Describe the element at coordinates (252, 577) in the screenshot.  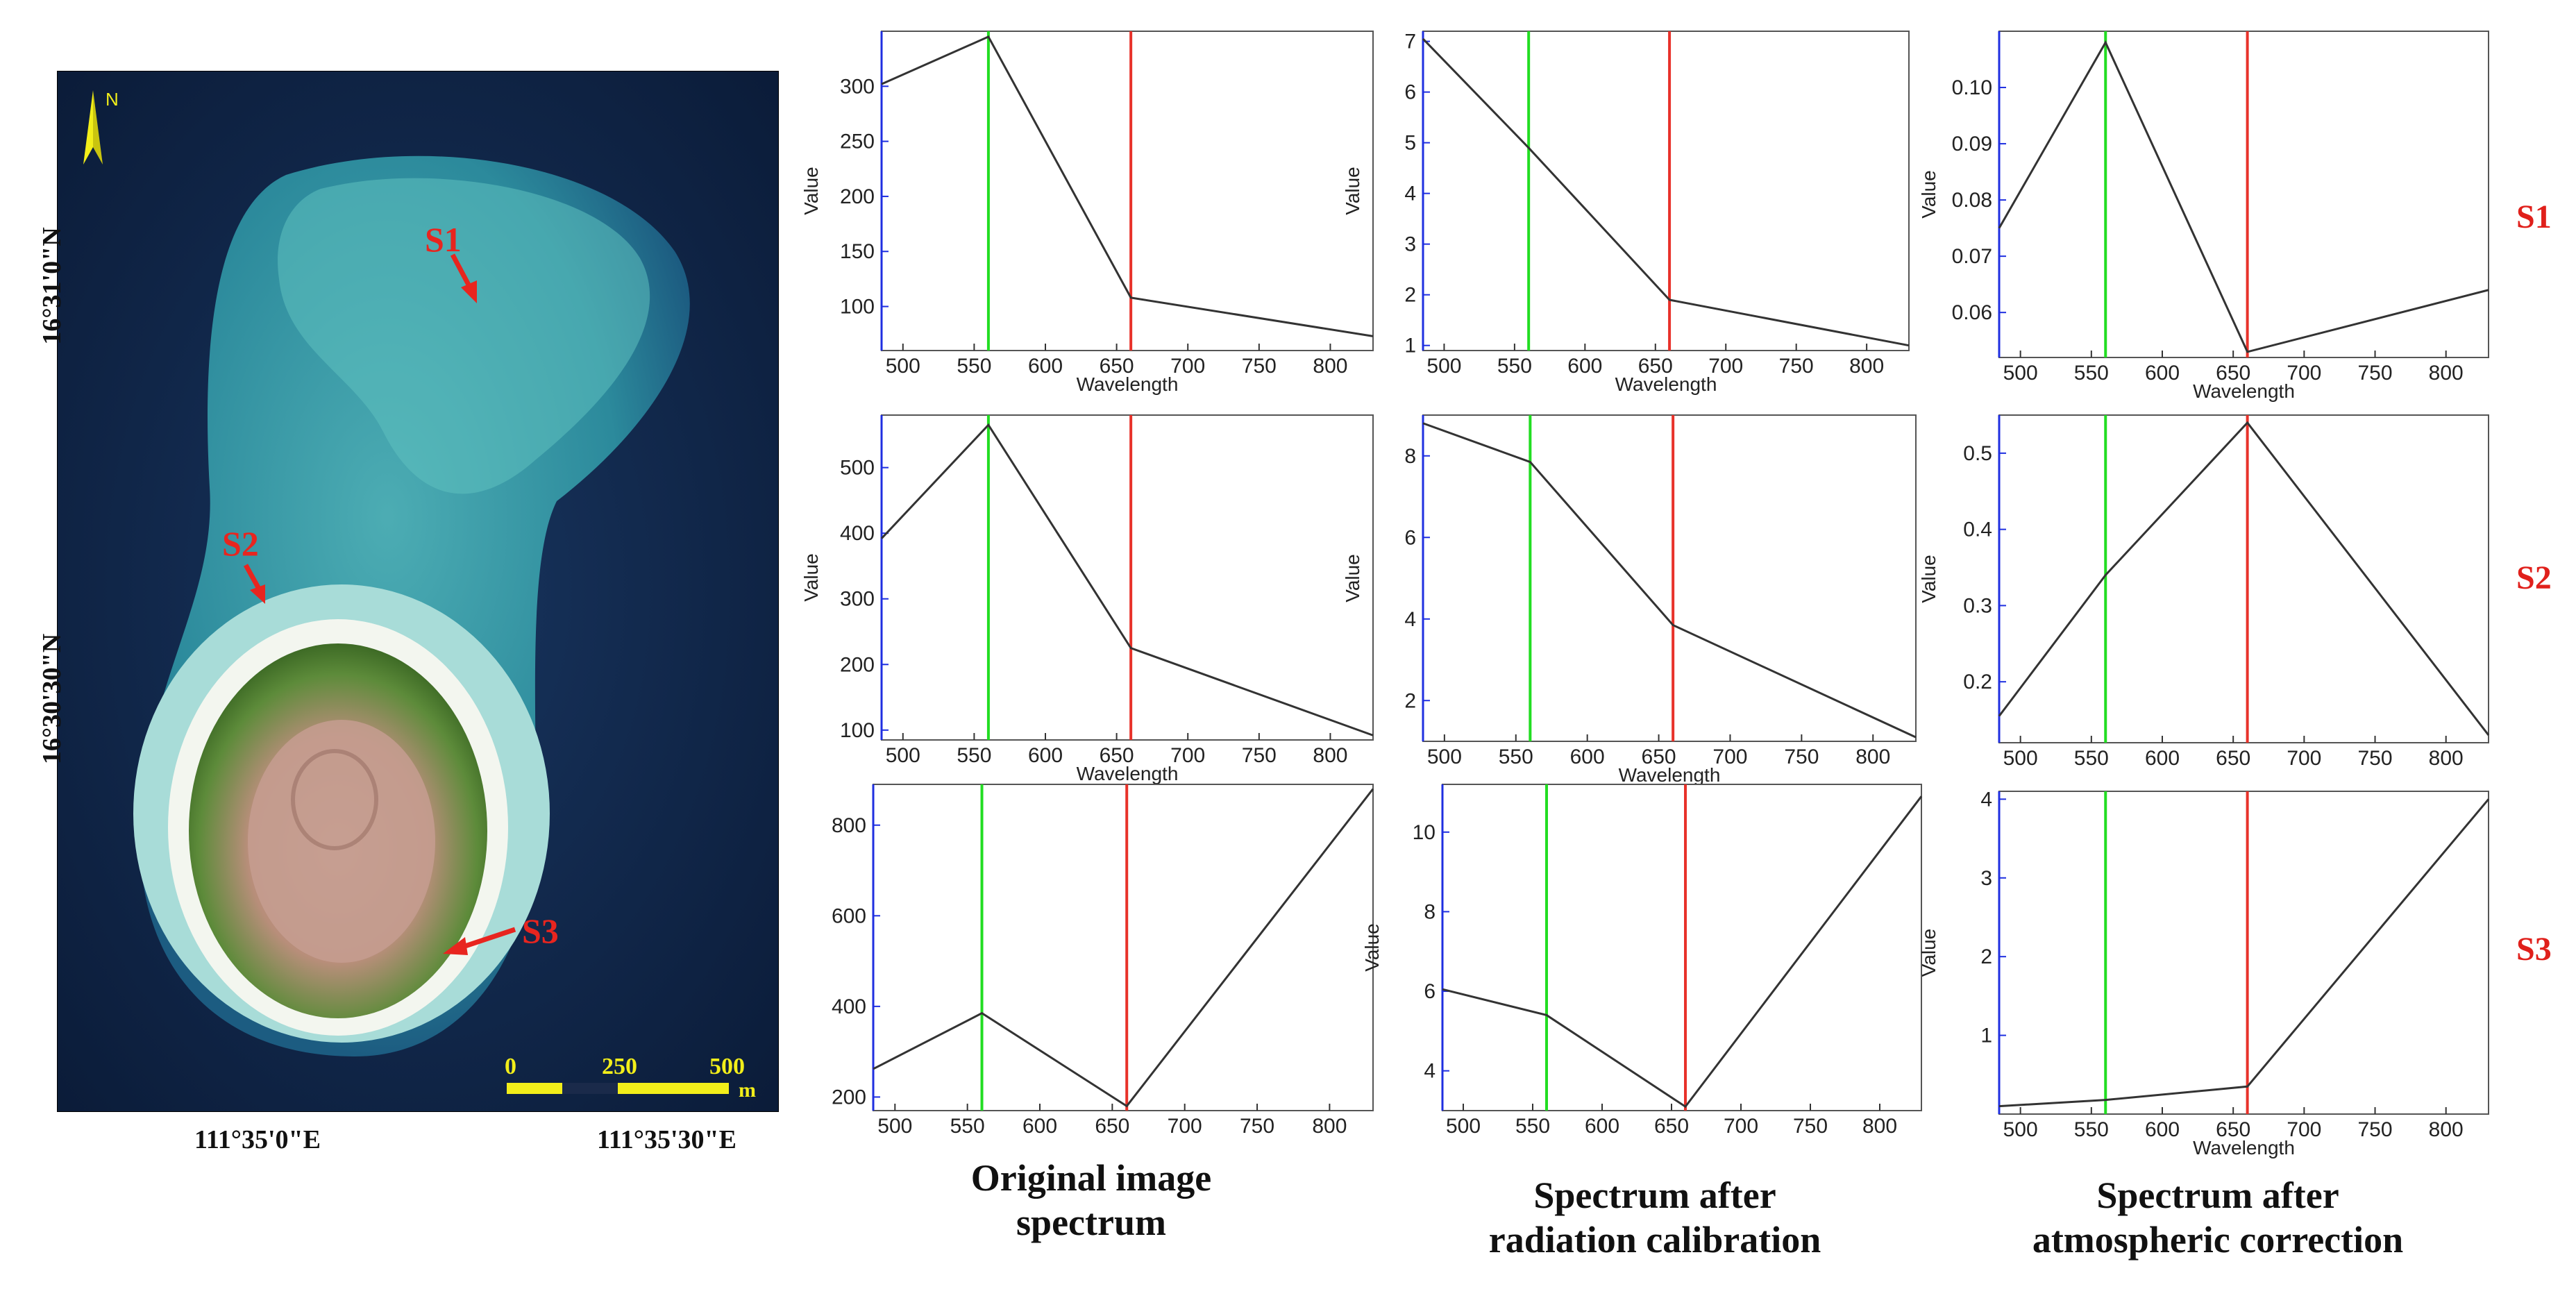
I see `site-arrow-s2` at that location.